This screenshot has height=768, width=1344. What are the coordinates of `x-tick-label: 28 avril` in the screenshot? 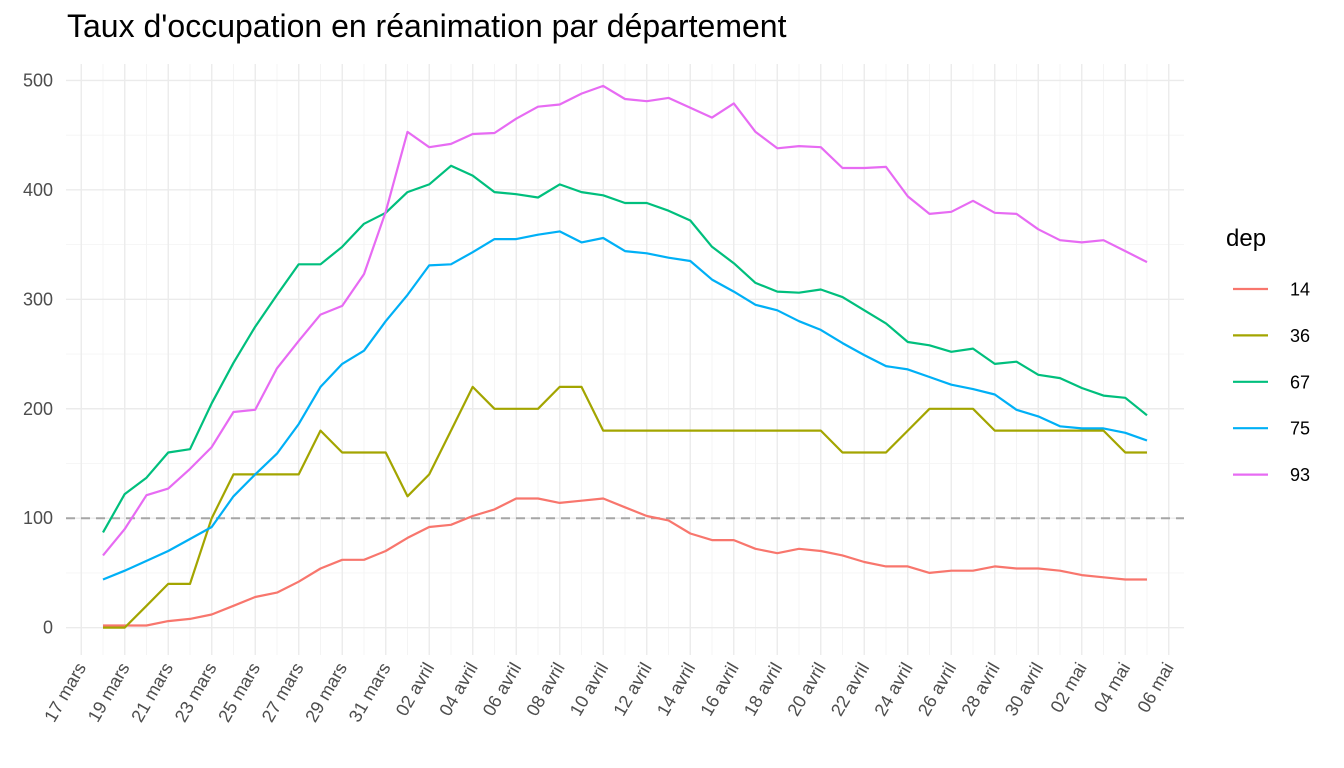 It's located at (980, 689).